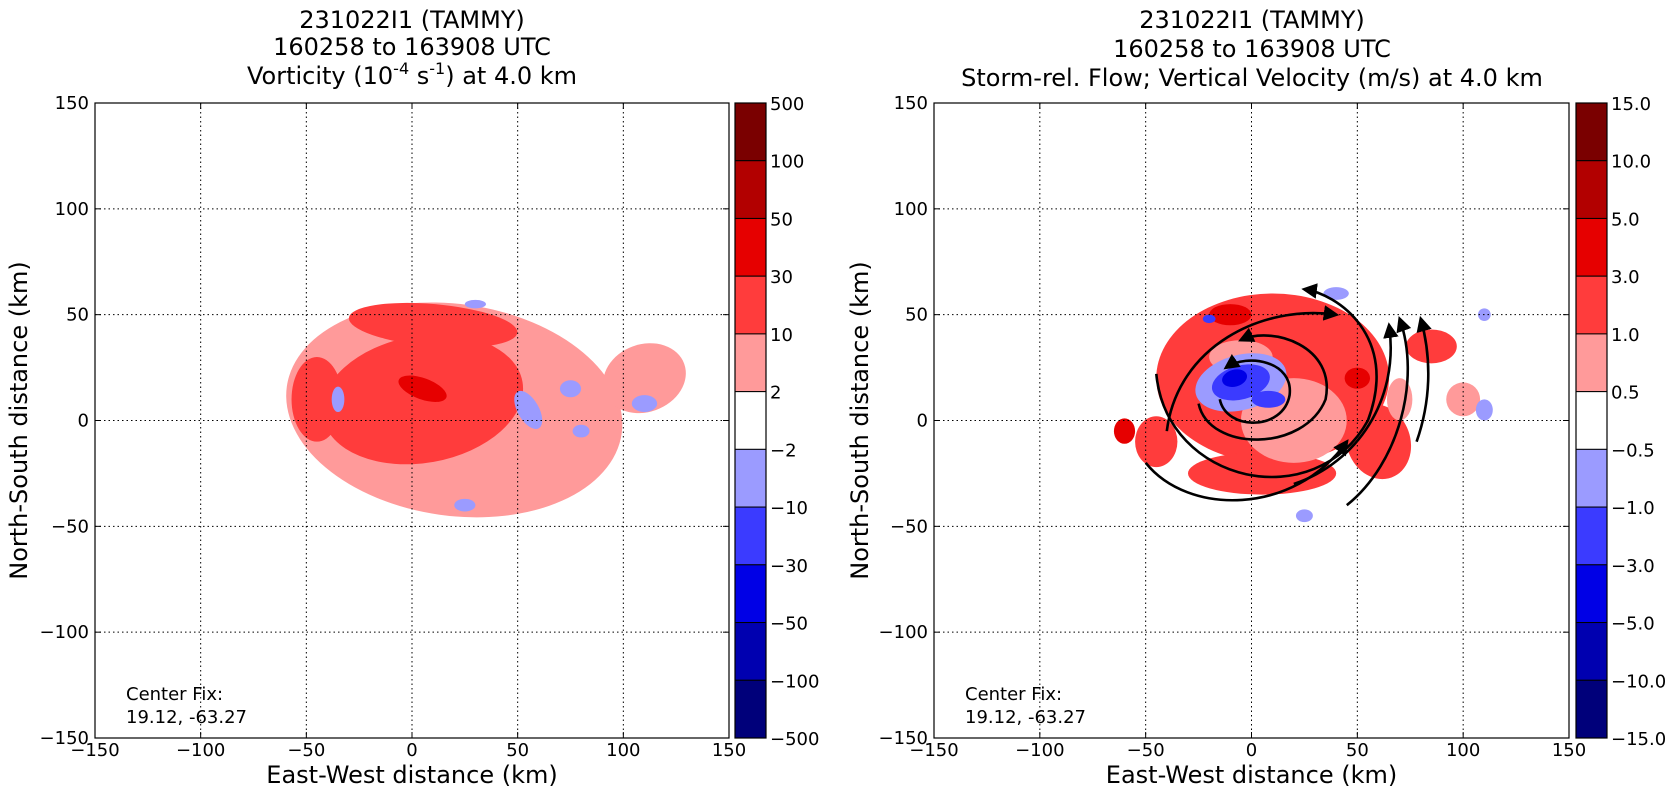 This screenshot has height=801, width=1677. Describe the element at coordinates (781, 219) in the screenshot. I see `colorbar-label: 50` at that location.